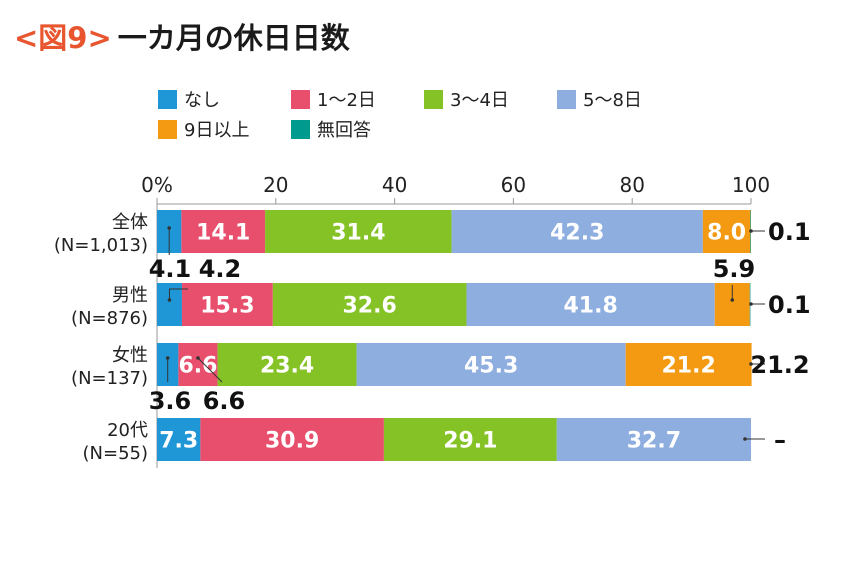 The height and width of the screenshot is (584, 865). I want to click on data-label-4-4: 32.7, so click(654, 441).